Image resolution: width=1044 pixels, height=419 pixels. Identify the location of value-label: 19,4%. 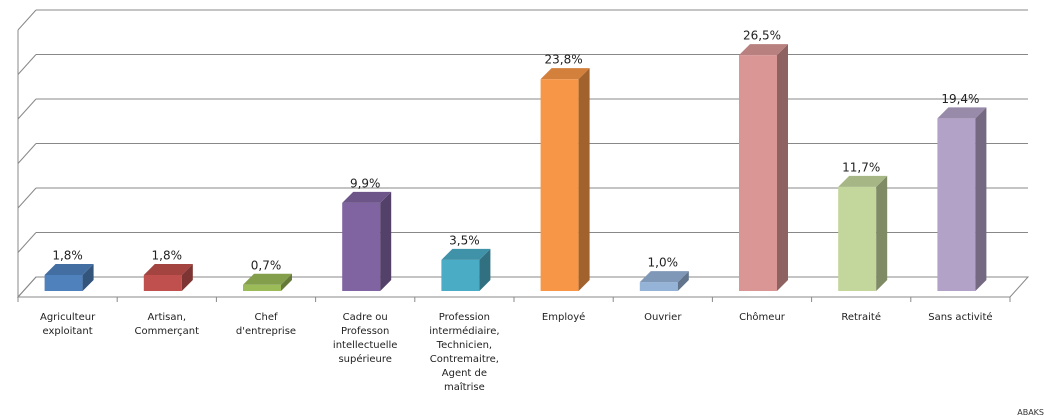
(960, 99).